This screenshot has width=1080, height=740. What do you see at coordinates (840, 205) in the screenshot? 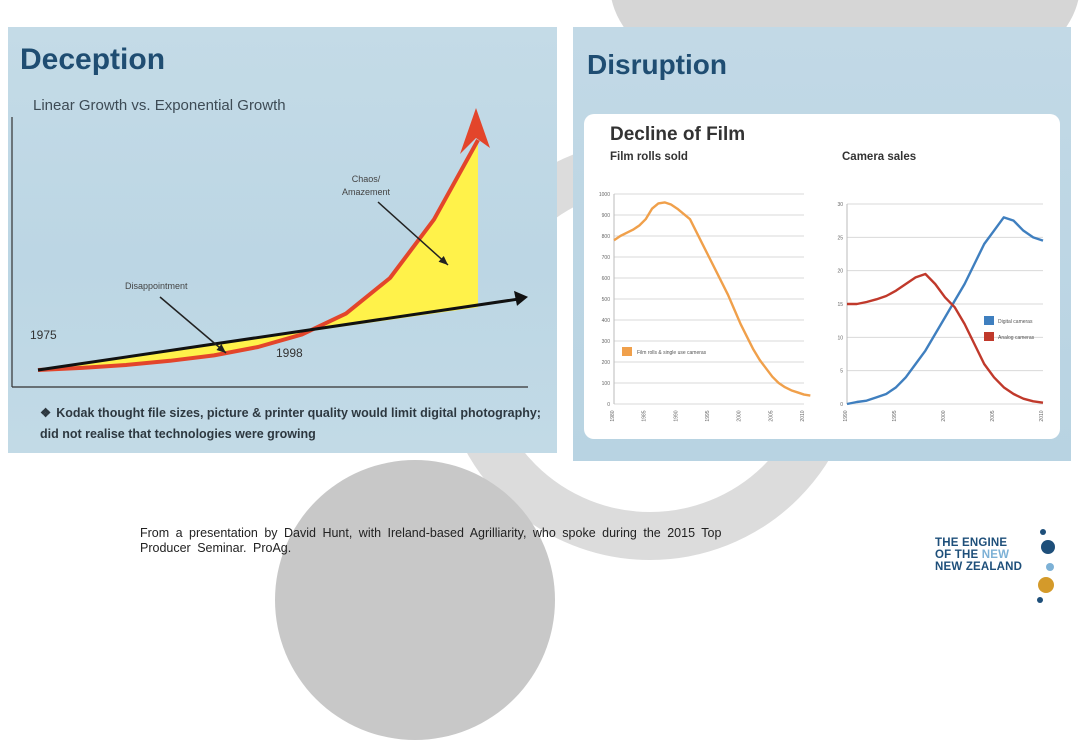
I see `camera-ytick-label: 30` at bounding box center [840, 205].